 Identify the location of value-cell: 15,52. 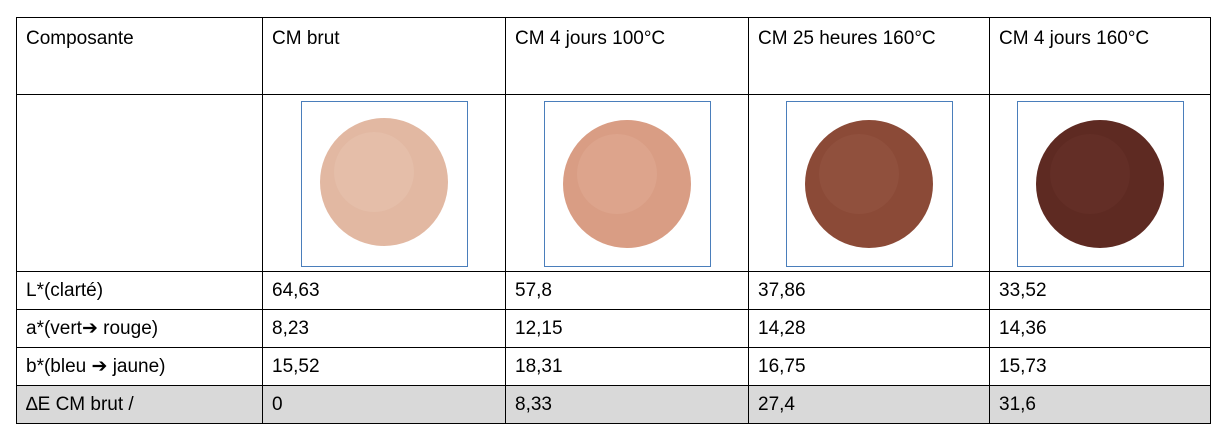
(384, 366).